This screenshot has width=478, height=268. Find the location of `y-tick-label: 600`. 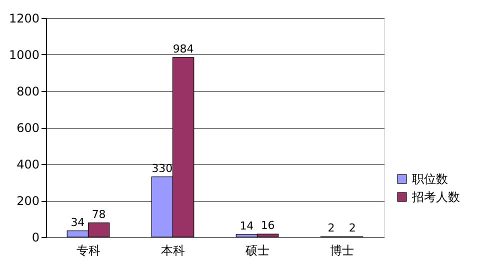

y-tick-label: 600 is located at coordinates (28, 128).